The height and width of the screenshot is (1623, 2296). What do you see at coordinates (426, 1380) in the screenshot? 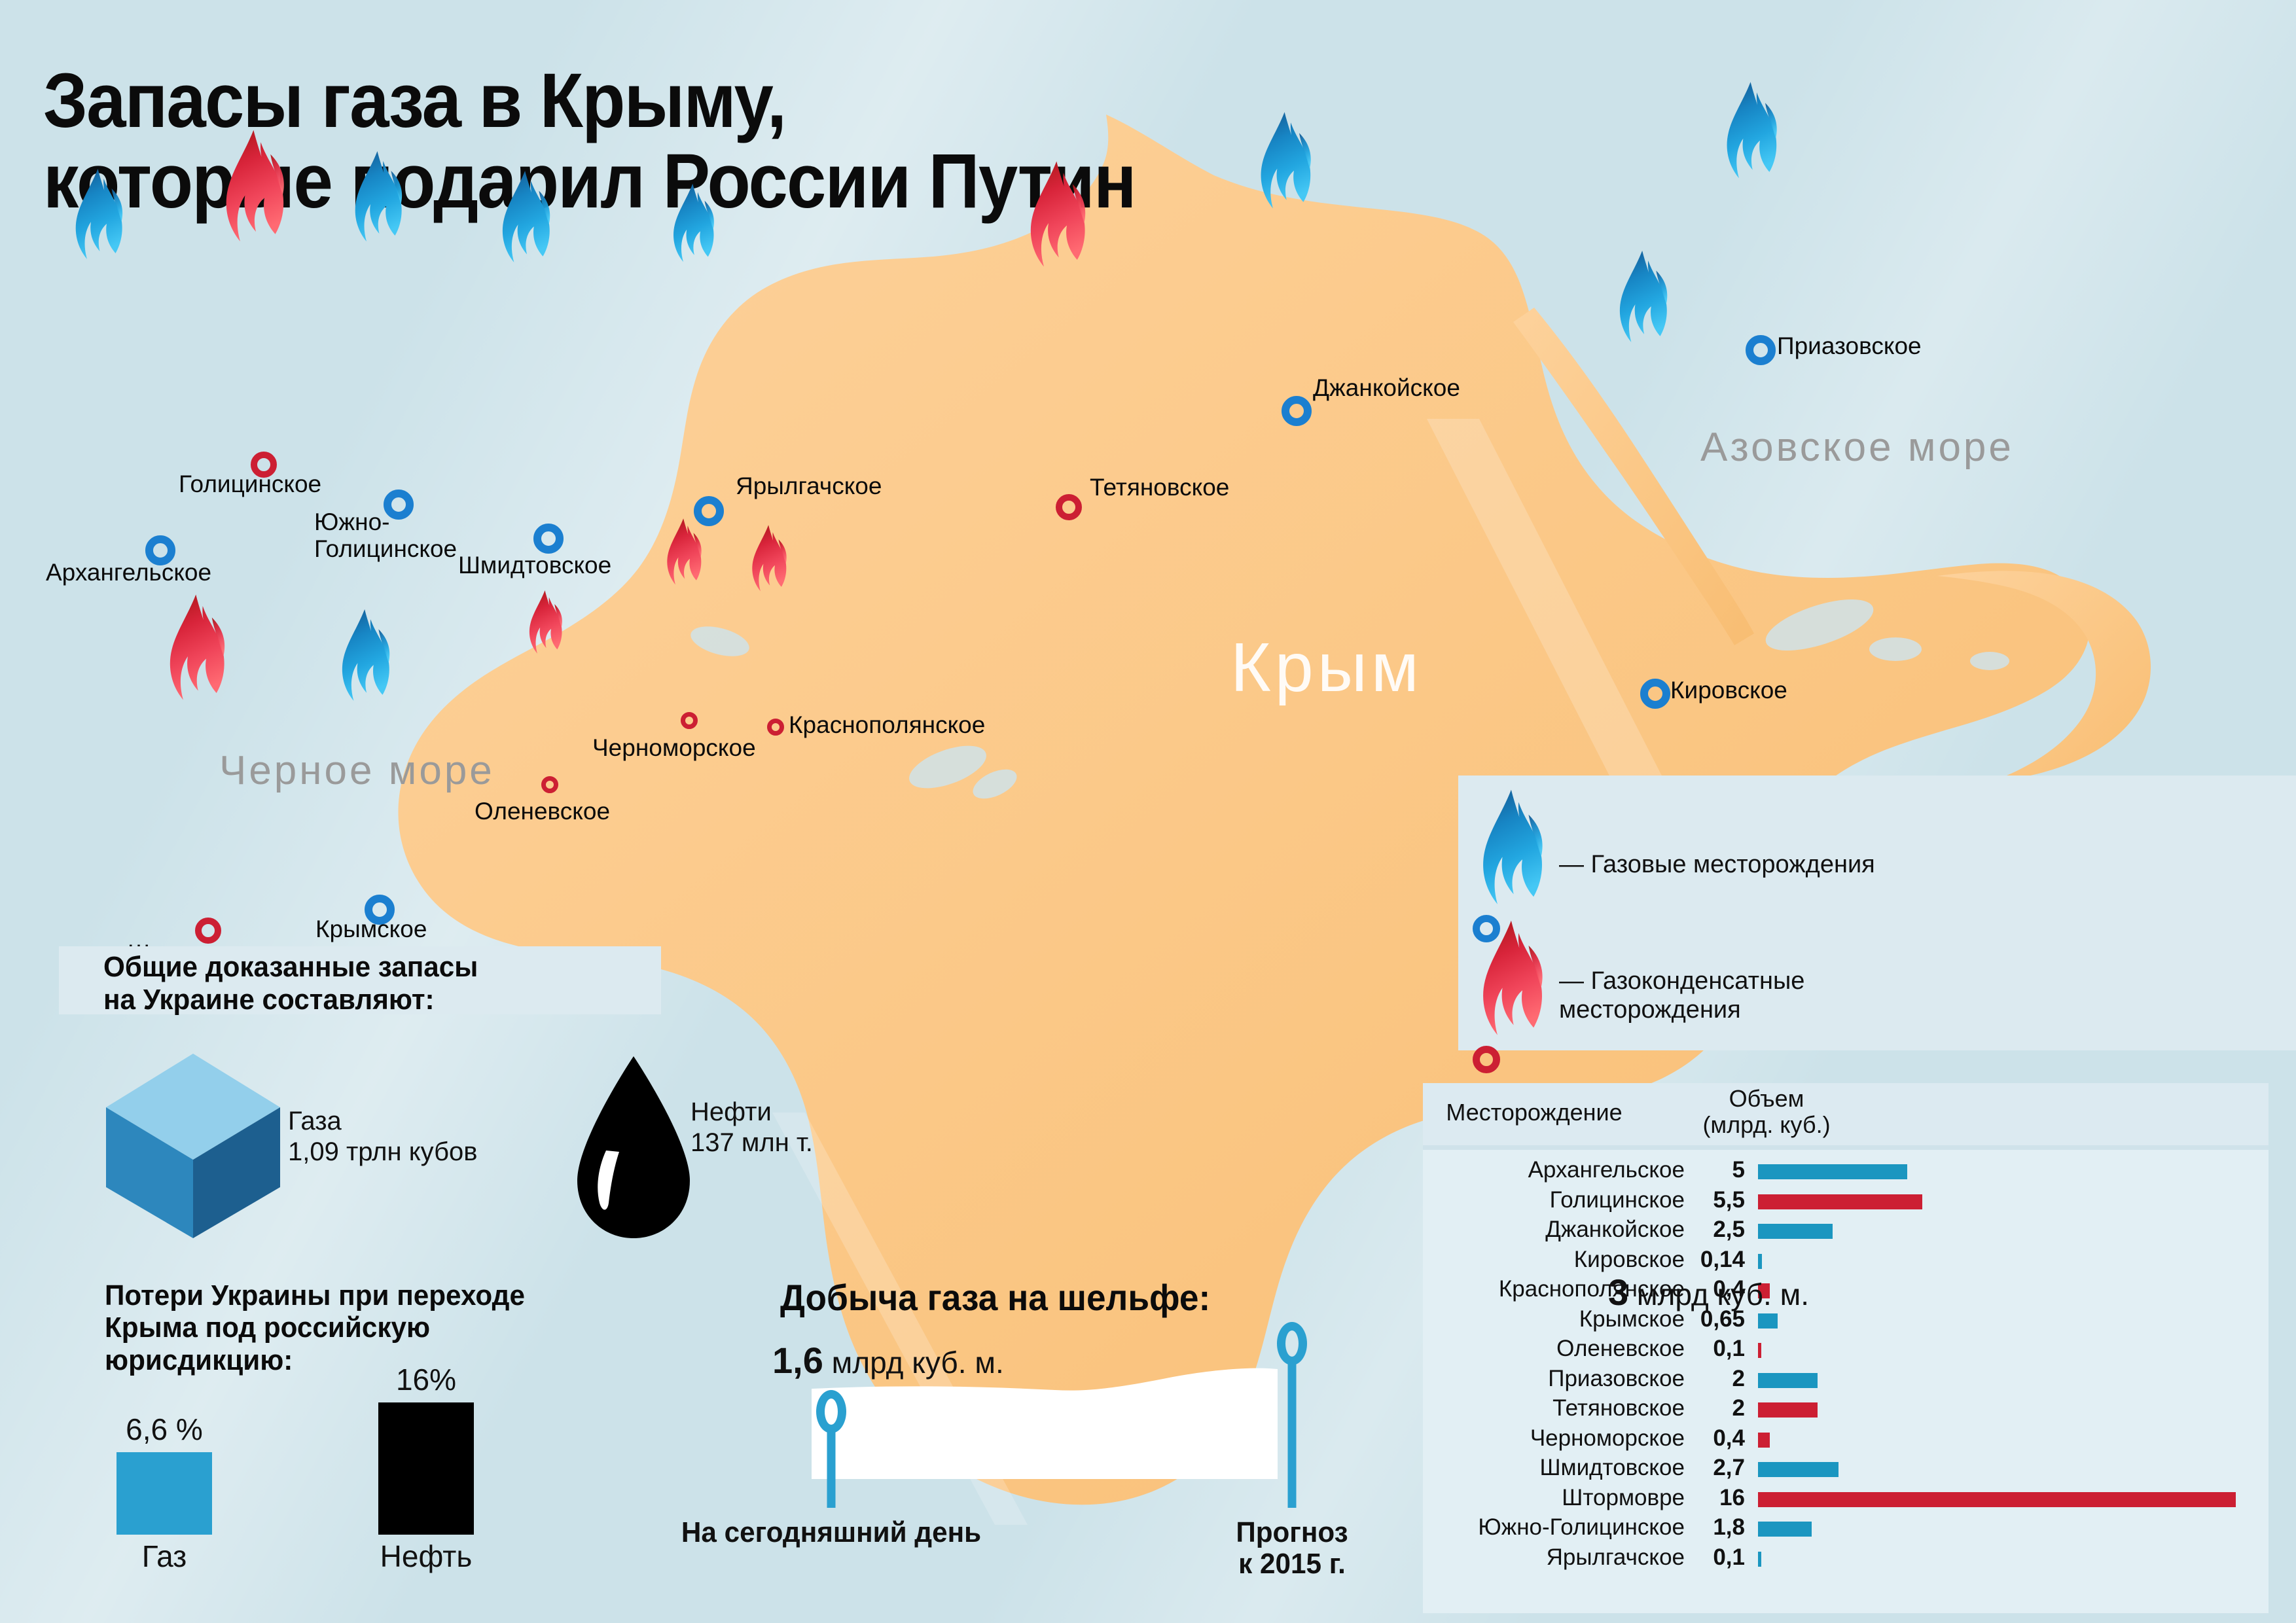
I see `loss-value: 16%` at bounding box center [426, 1380].